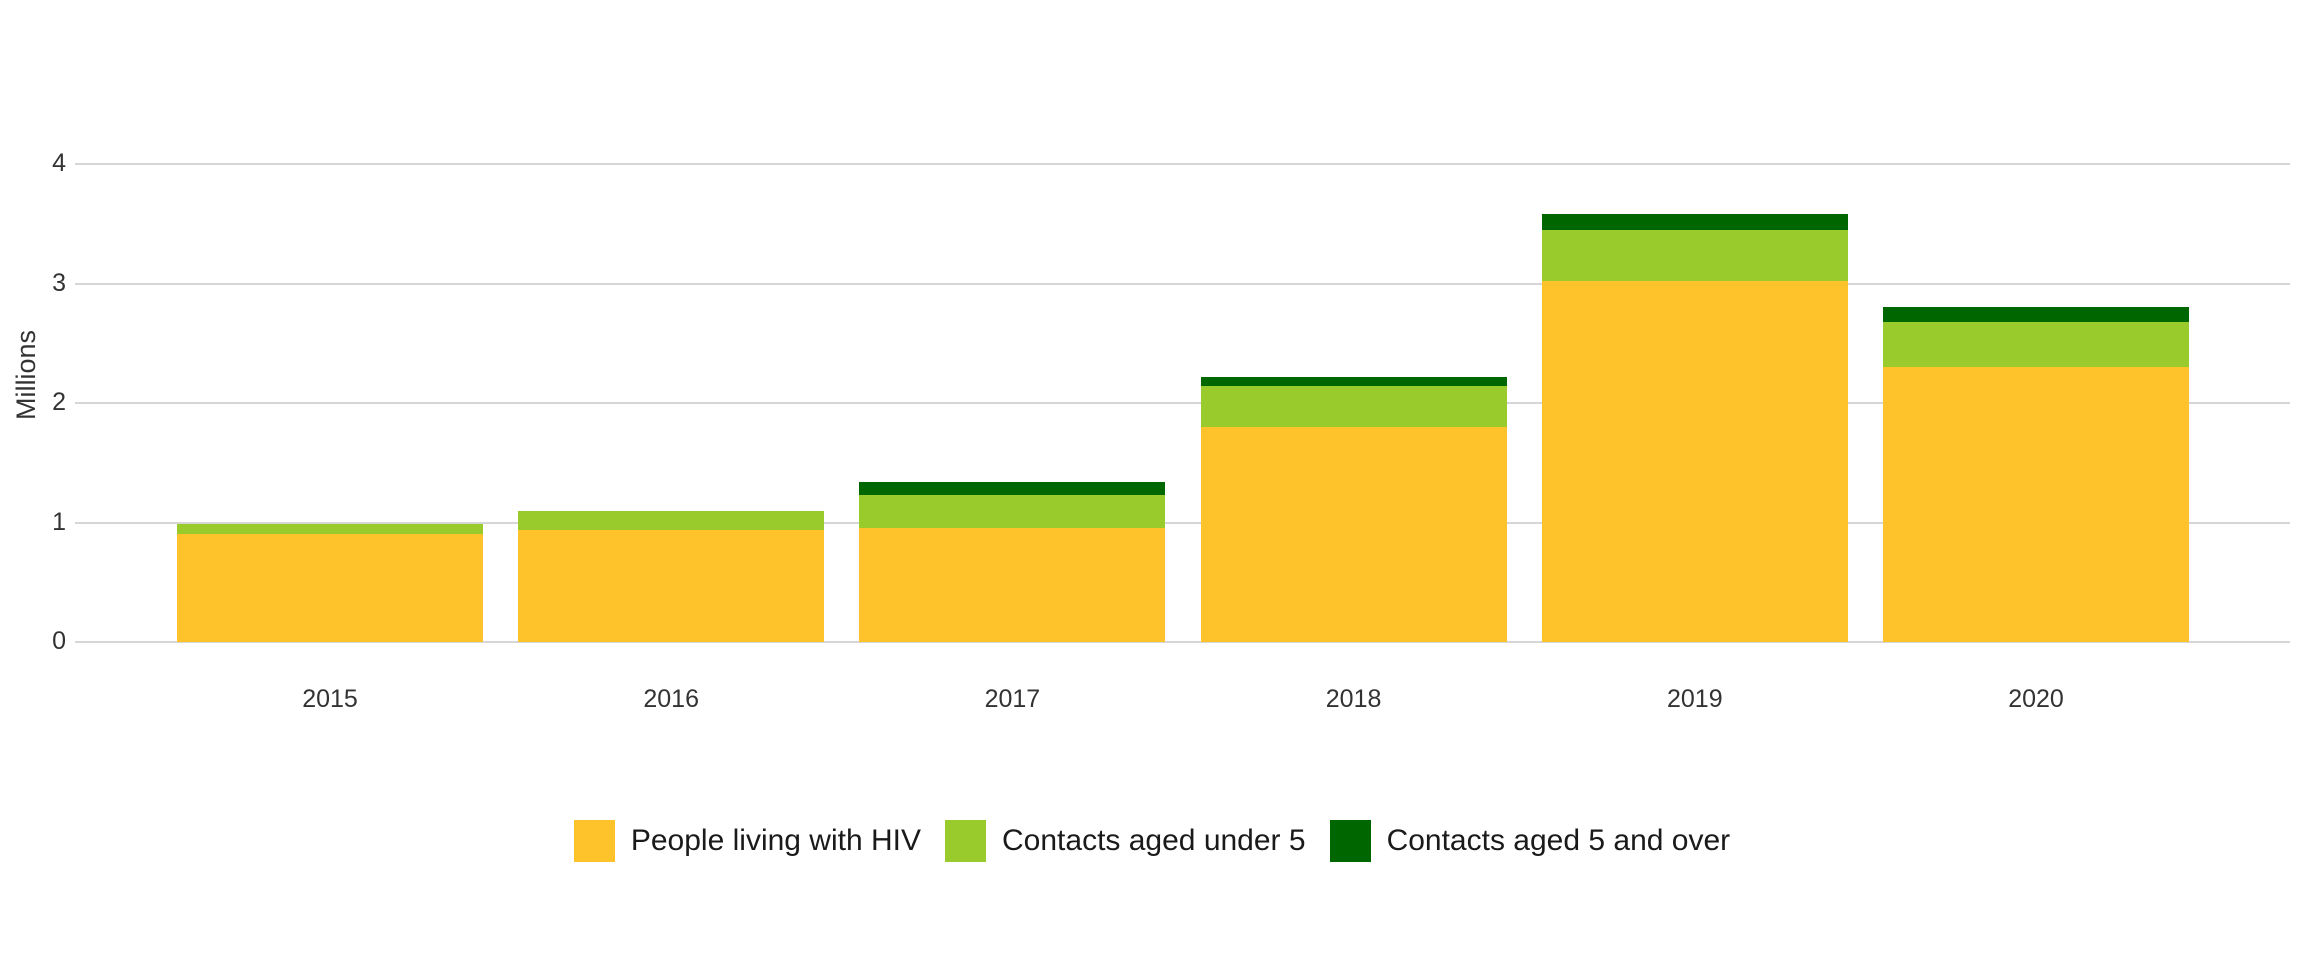 This screenshot has height=960, width=2304. Describe the element at coordinates (2036, 699) in the screenshot. I see `x-axis-label-2020: 2020` at that location.